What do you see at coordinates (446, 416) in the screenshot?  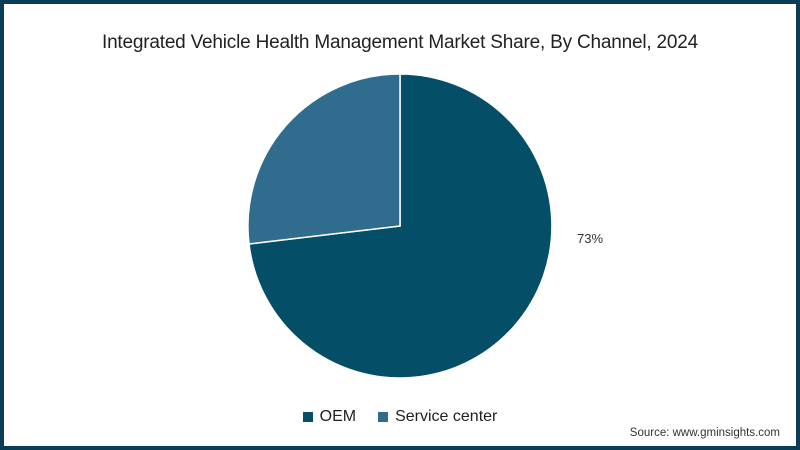 I see `legend-label-service-center: Service center` at bounding box center [446, 416].